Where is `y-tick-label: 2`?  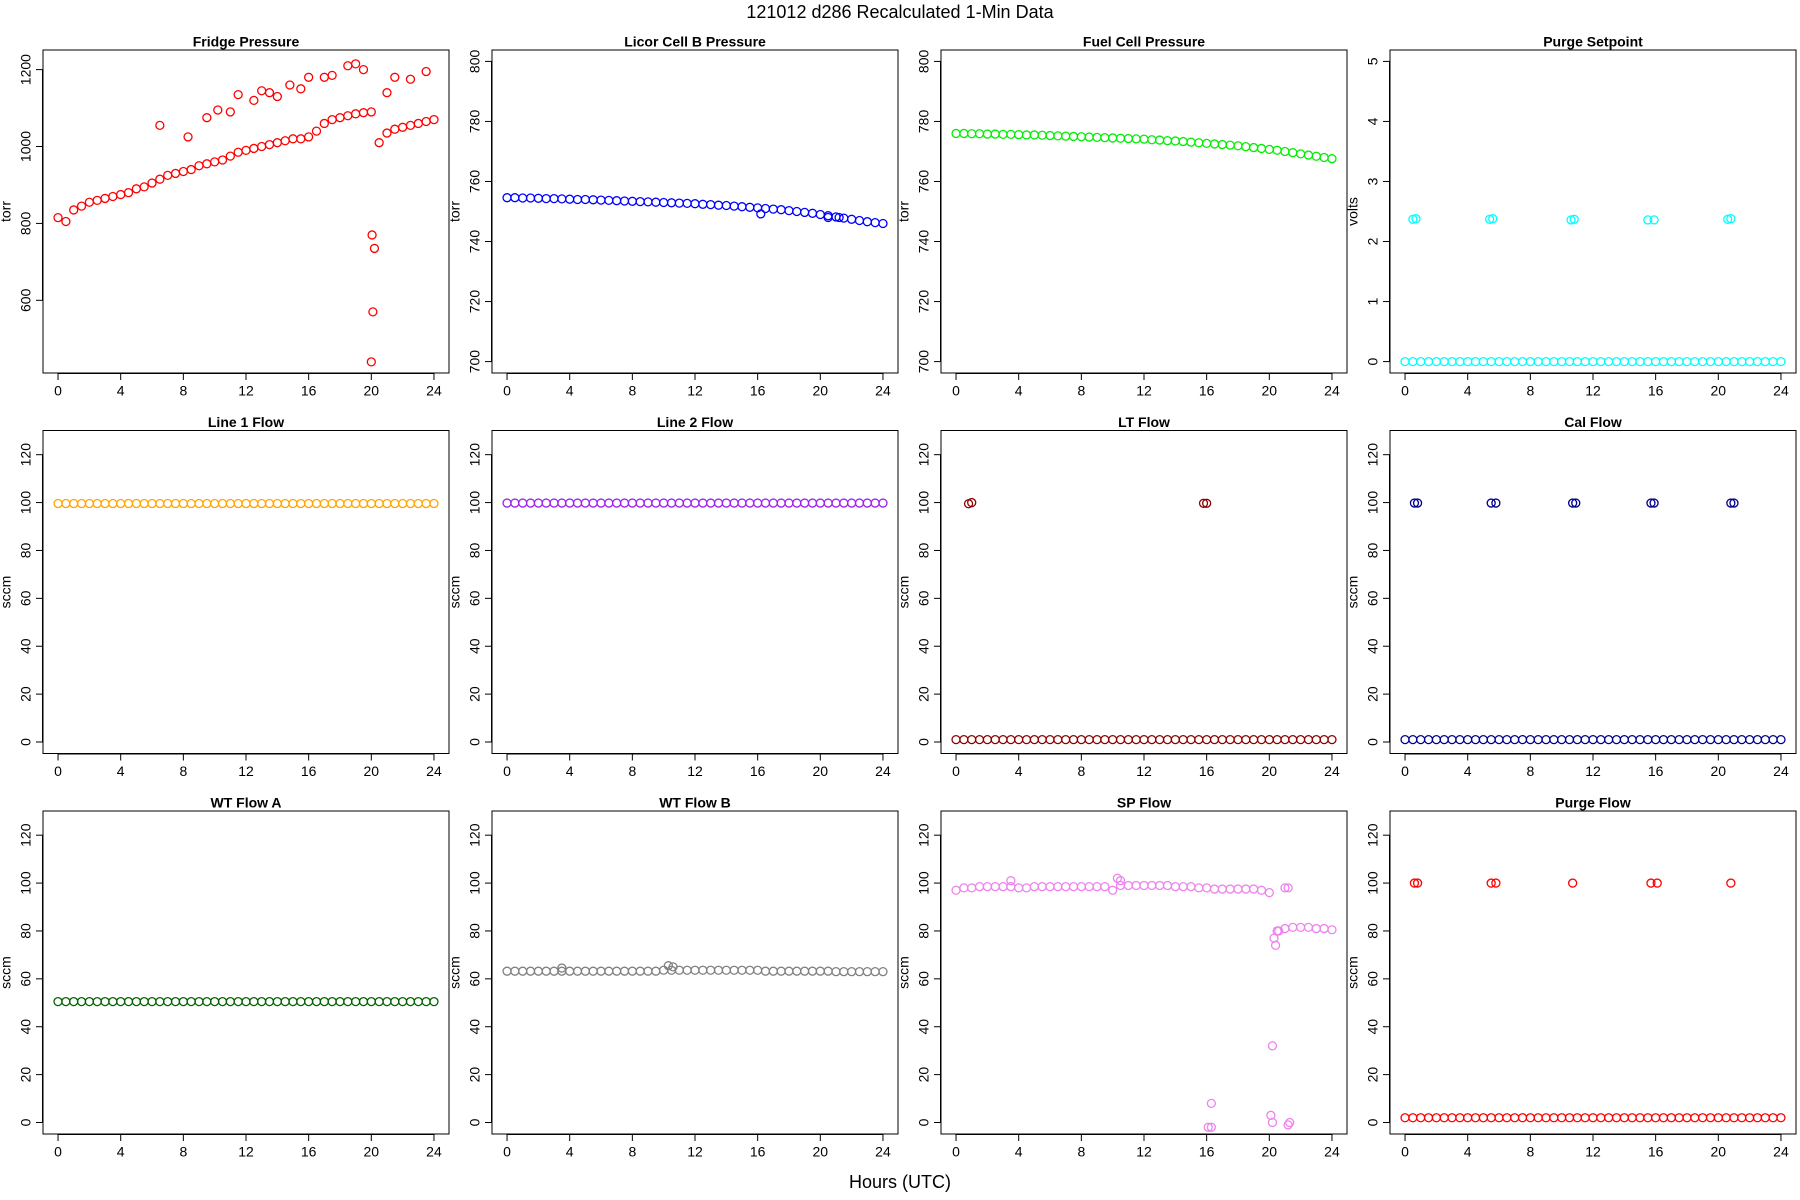
y-tick-label: 2 is located at coordinates (1373, 241).